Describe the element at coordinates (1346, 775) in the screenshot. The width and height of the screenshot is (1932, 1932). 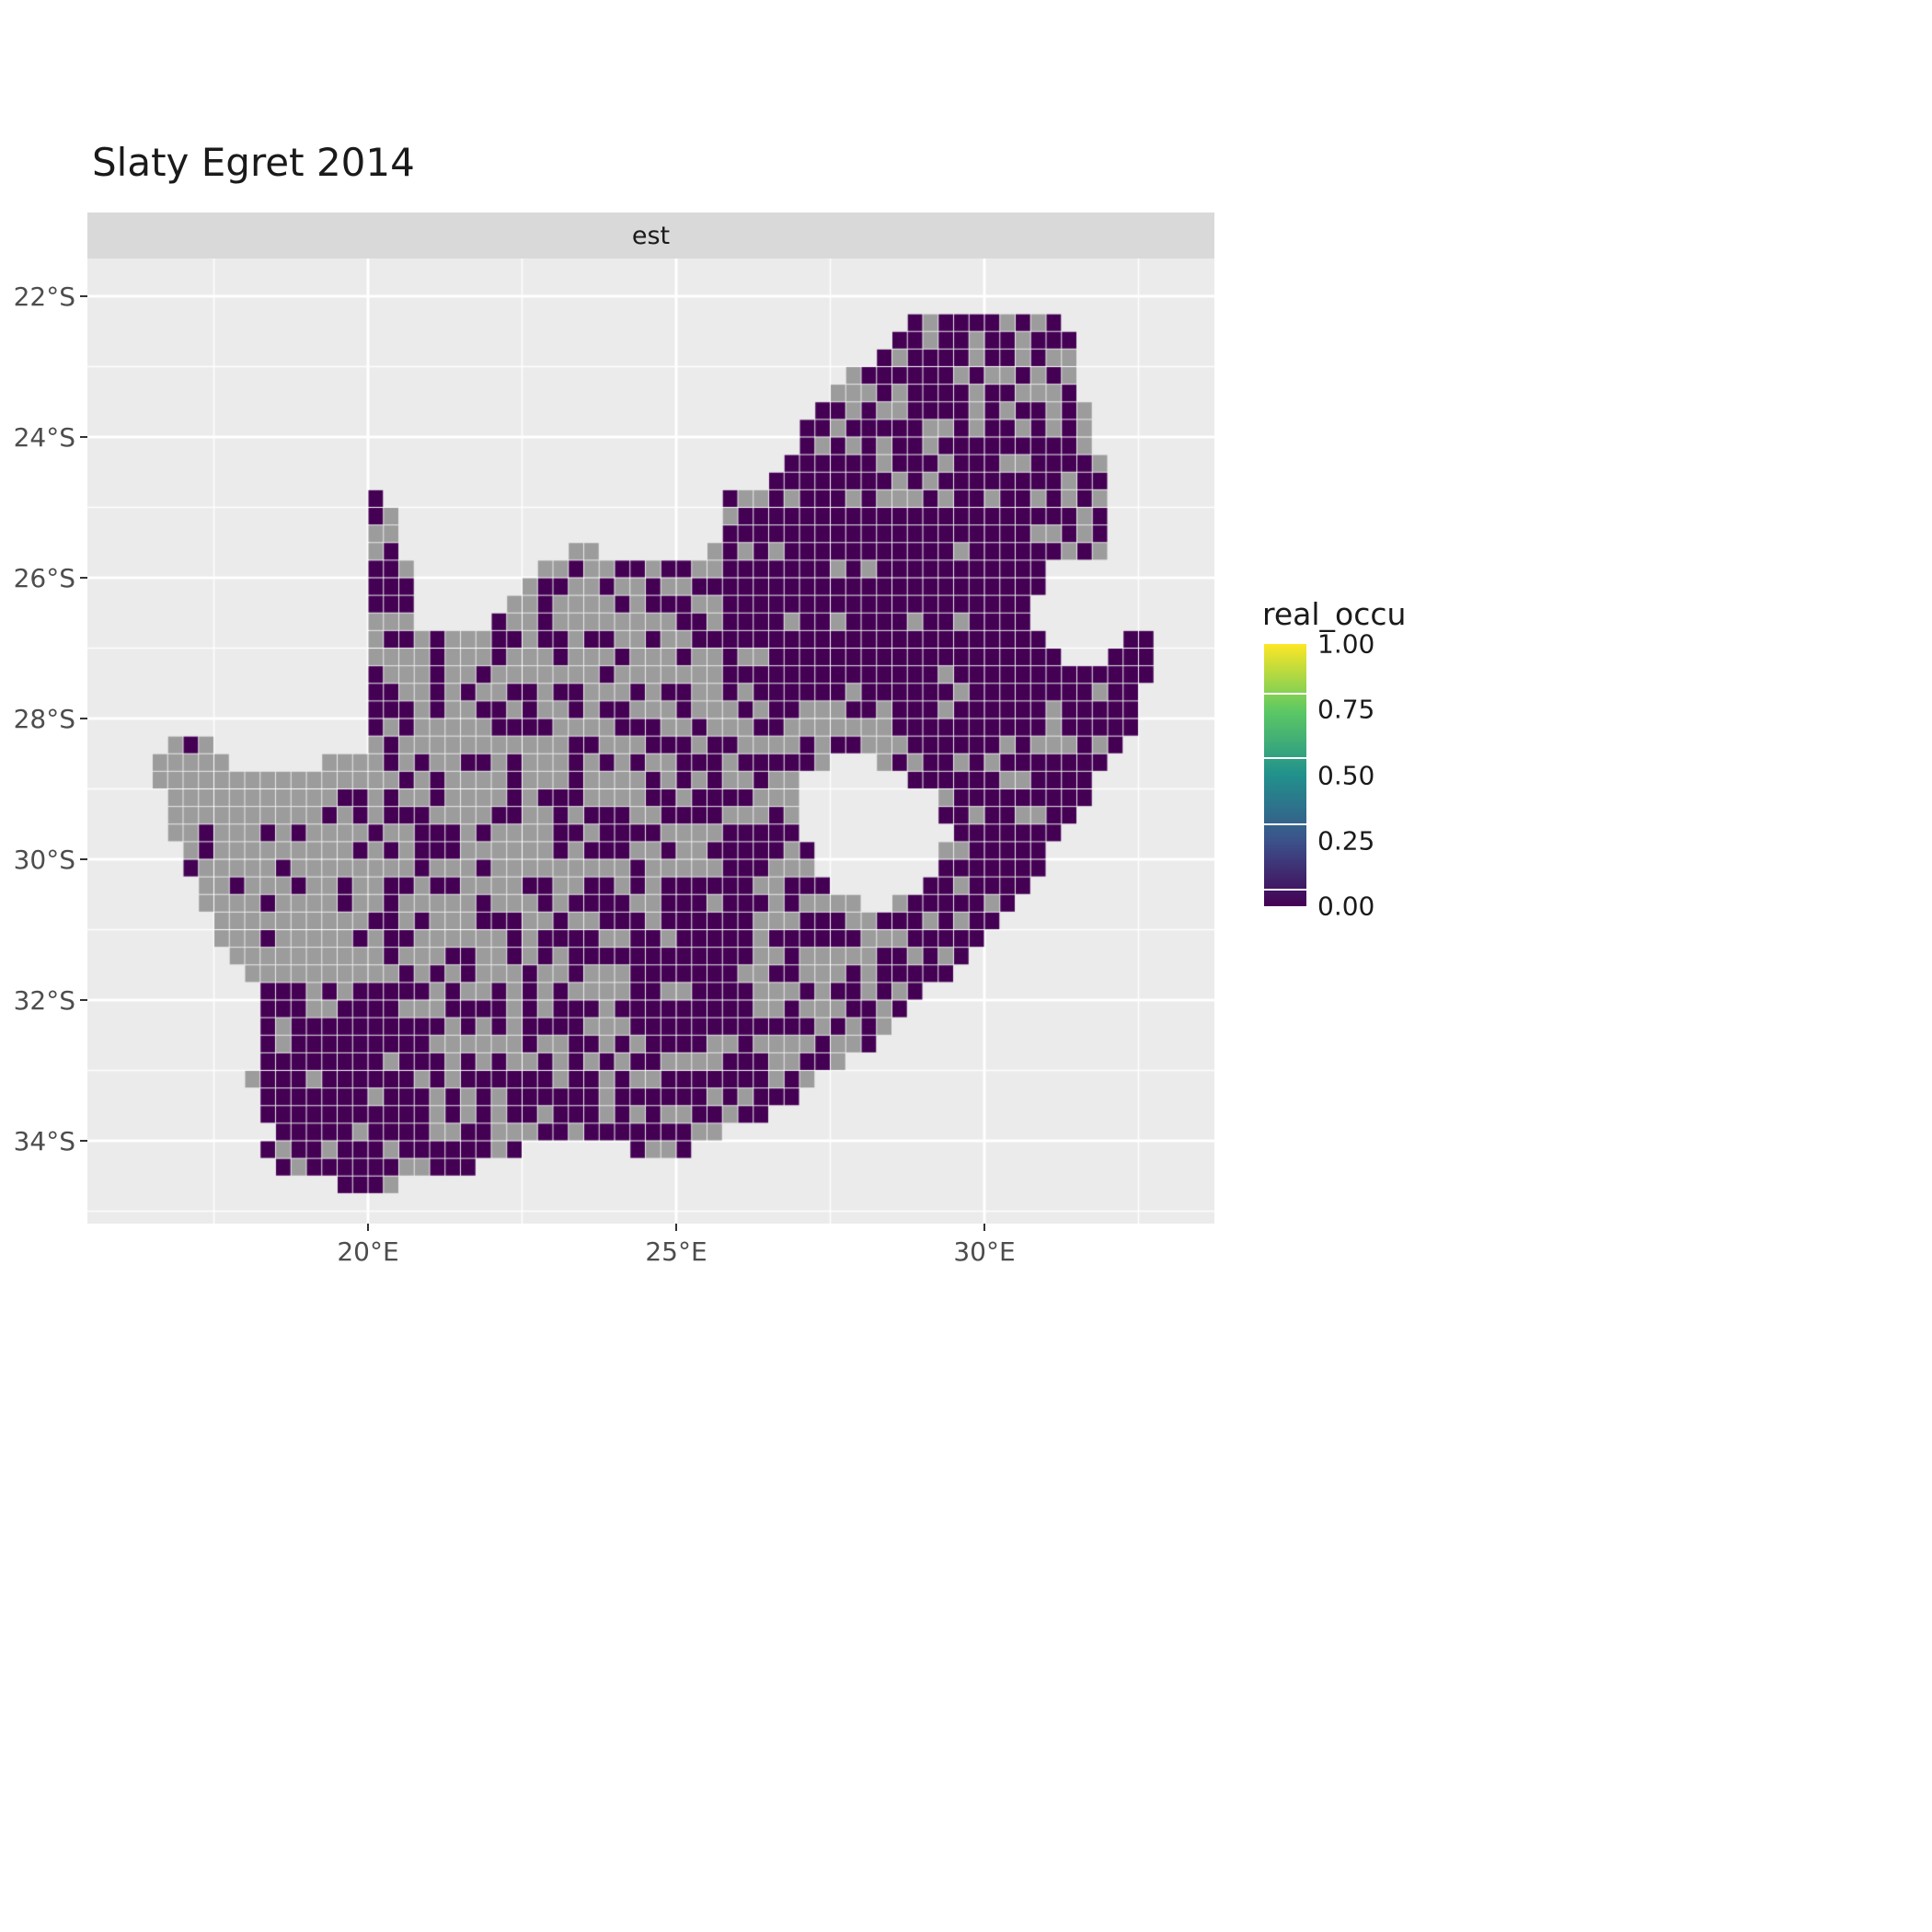
I see `legend-tick-label: 0.50` at that location.